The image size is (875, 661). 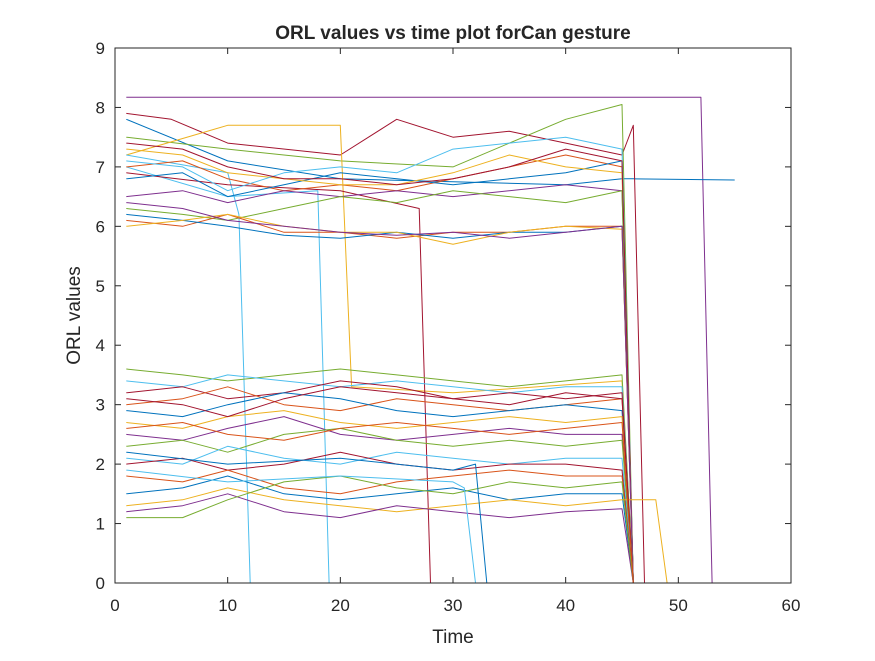 I want to click on x-tick-label: 40, so click(x=565, y=605).